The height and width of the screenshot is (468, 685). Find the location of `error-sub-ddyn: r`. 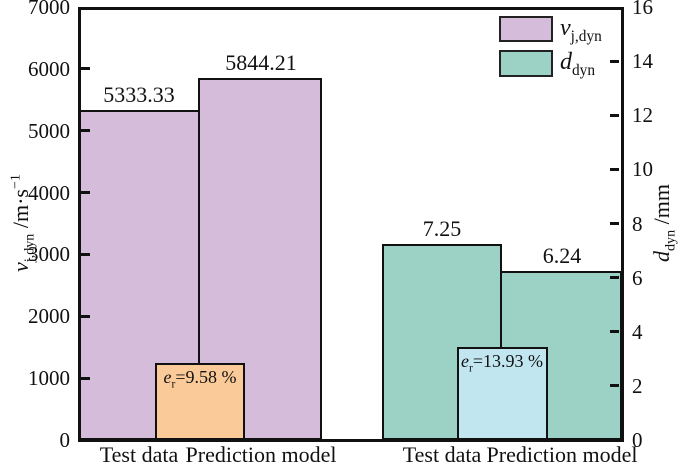

error-sub-ddyn: r is located at coordinates (471, 368).